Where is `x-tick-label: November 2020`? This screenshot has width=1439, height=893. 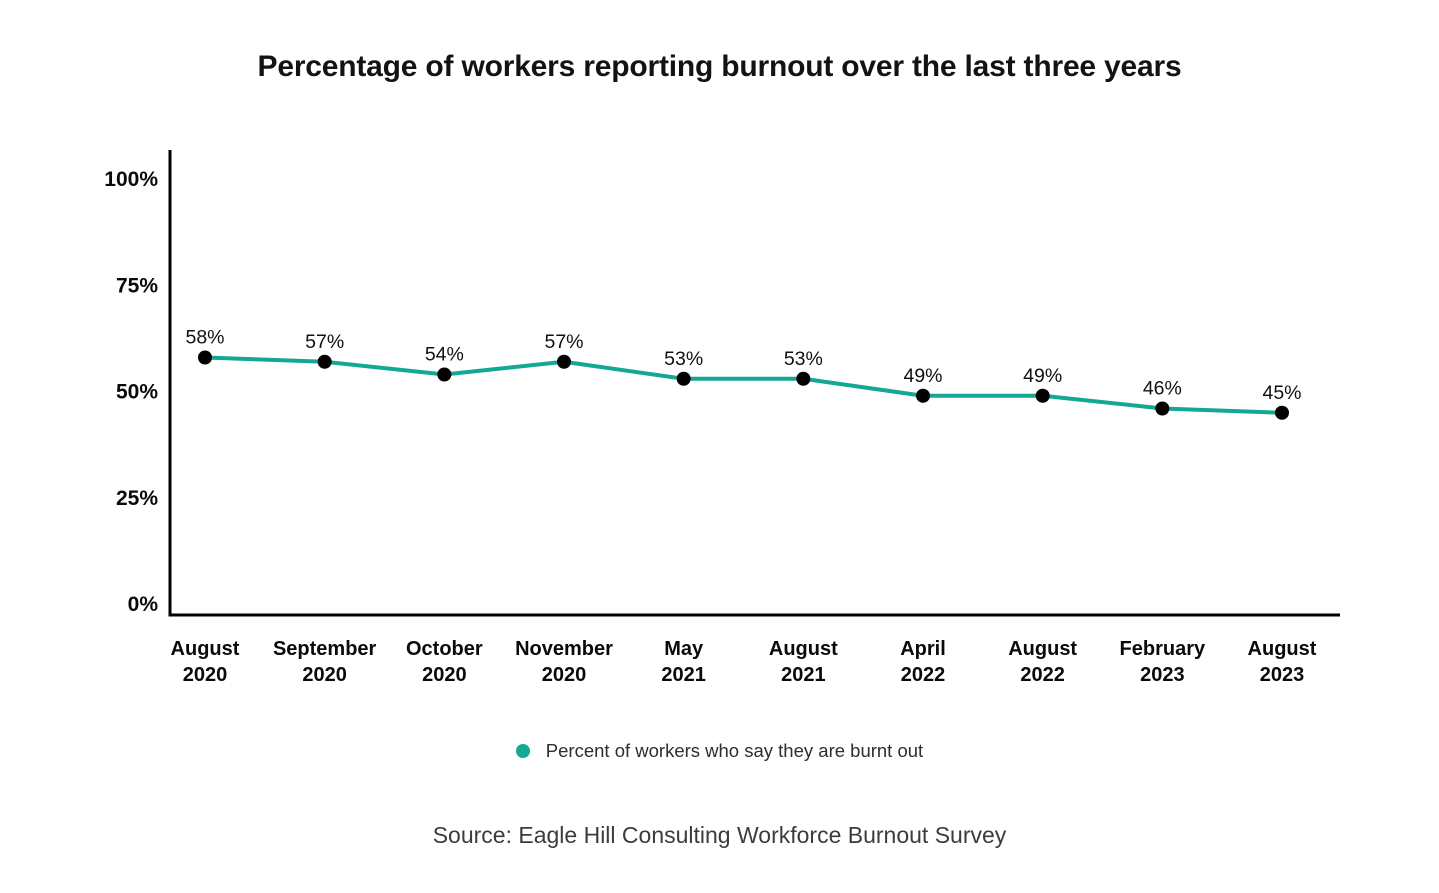
x-tick-label: November 2020 is located at coordinates (564, 662).